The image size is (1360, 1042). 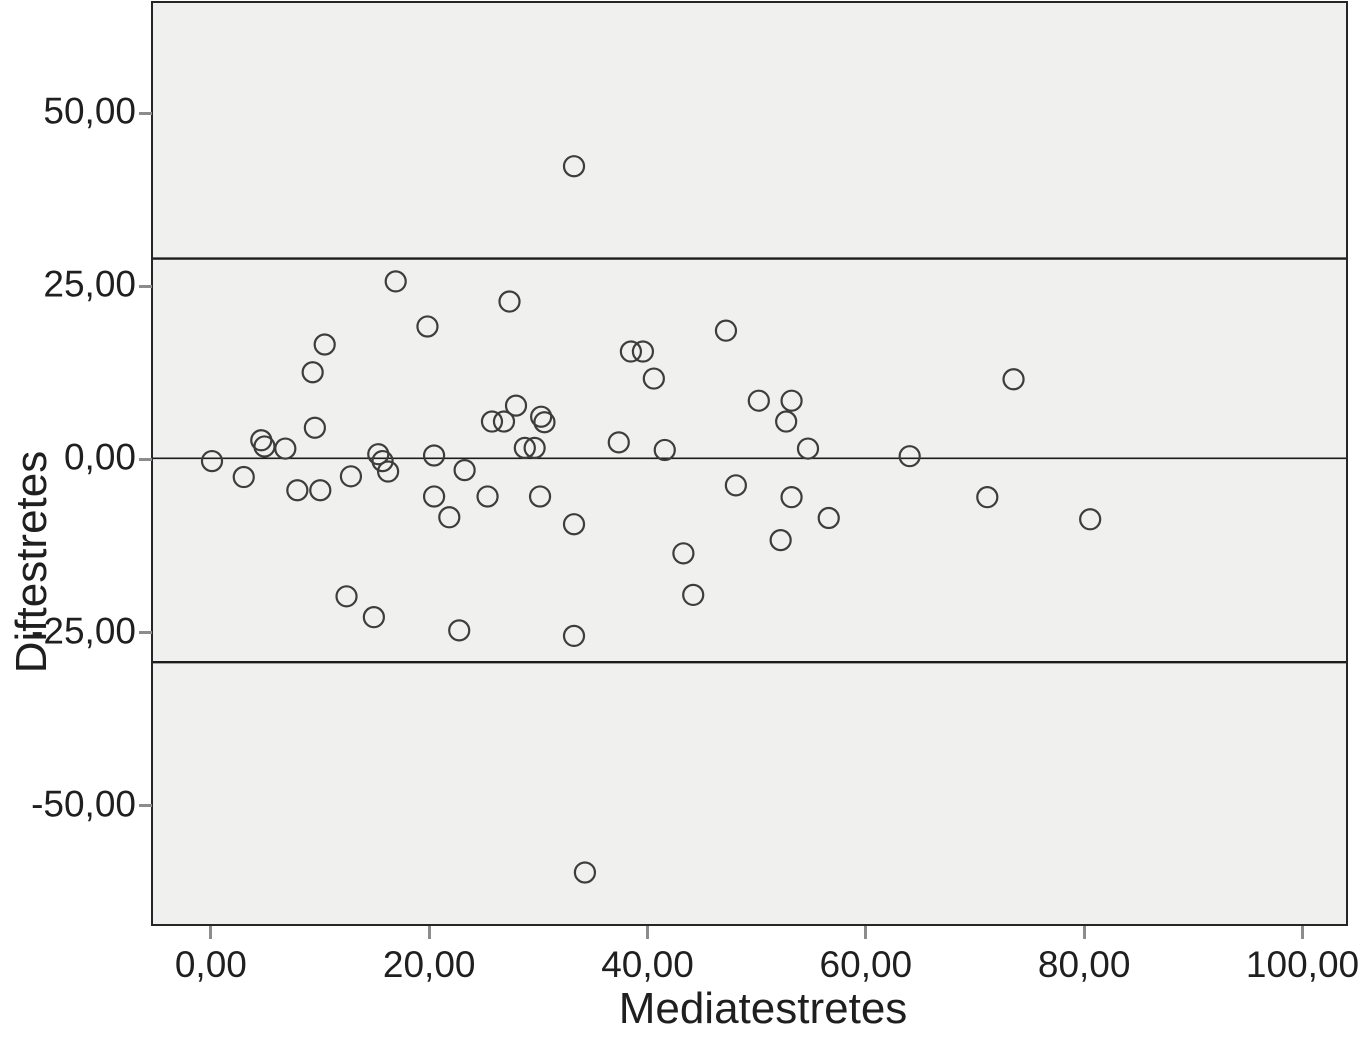 What do you see at coordinates (89, 111) in the screenshot?
I see `y-tick-label: 50,00` at bounding box center [89, 111].